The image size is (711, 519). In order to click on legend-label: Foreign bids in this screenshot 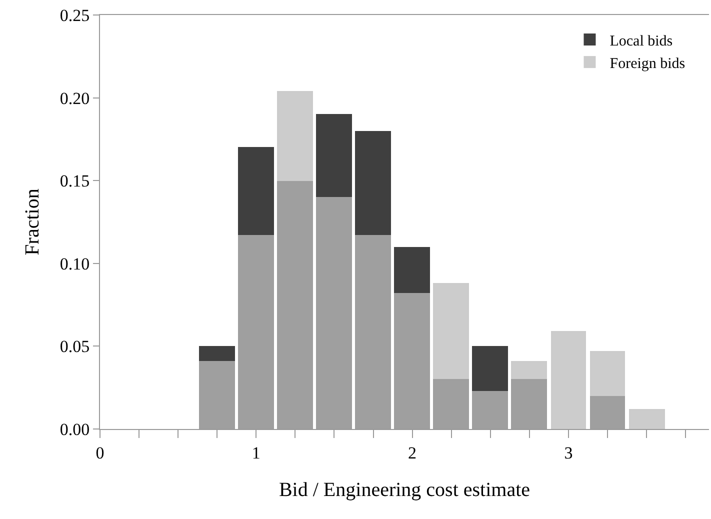, I will do `click(648, 64)`.